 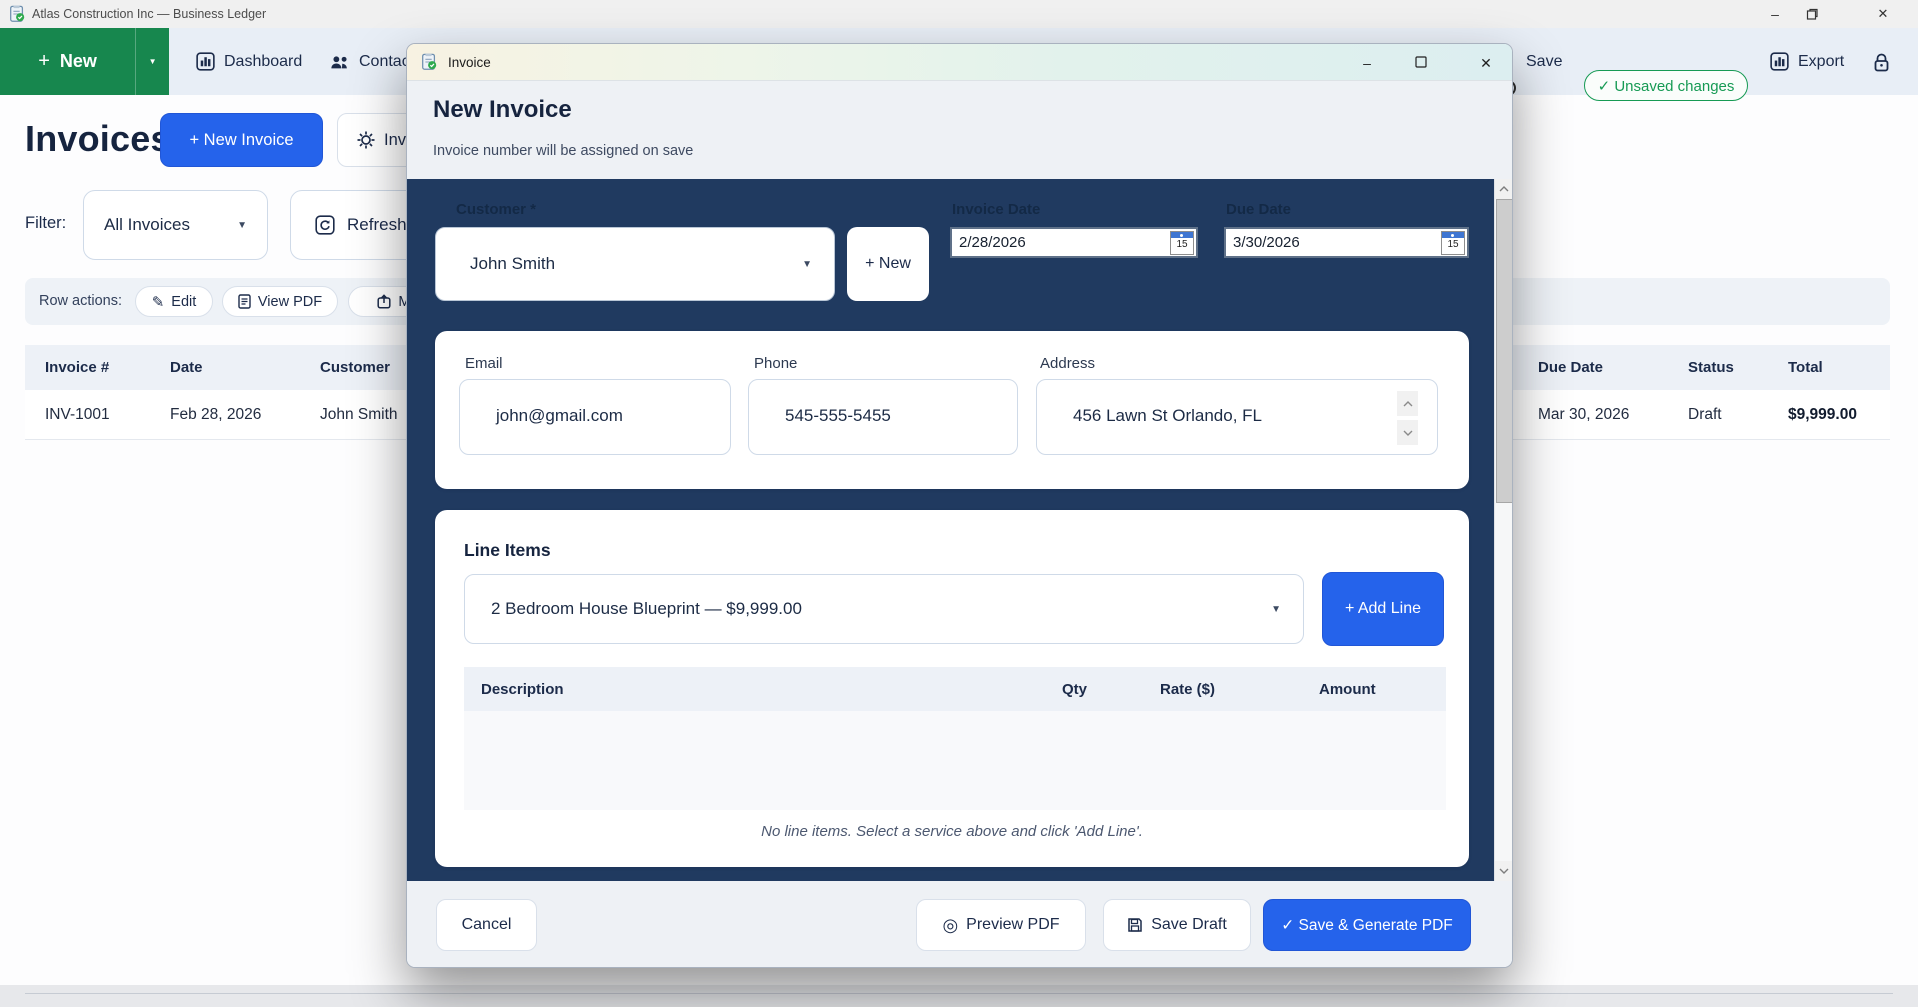 I want to click on col-total: Total, so click(x=1805, y=367).